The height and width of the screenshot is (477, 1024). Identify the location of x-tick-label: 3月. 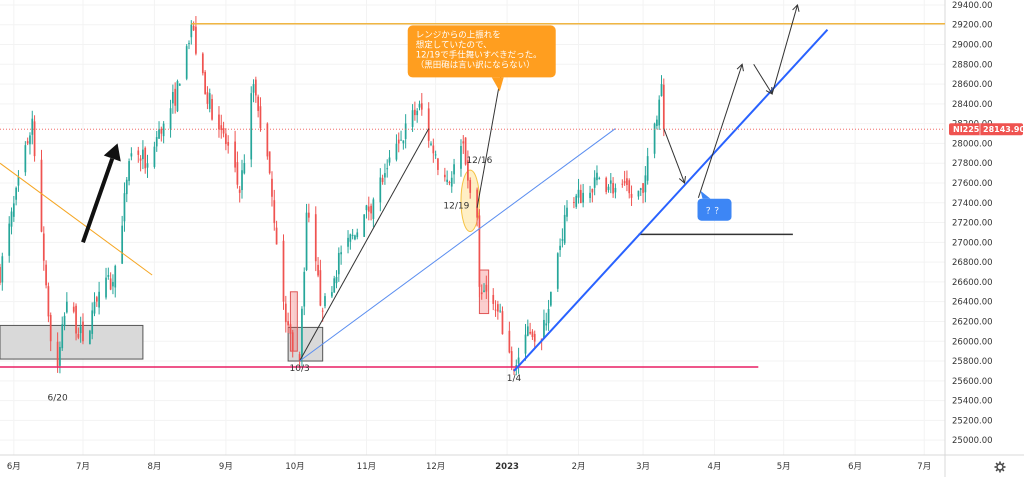
(643, 467).